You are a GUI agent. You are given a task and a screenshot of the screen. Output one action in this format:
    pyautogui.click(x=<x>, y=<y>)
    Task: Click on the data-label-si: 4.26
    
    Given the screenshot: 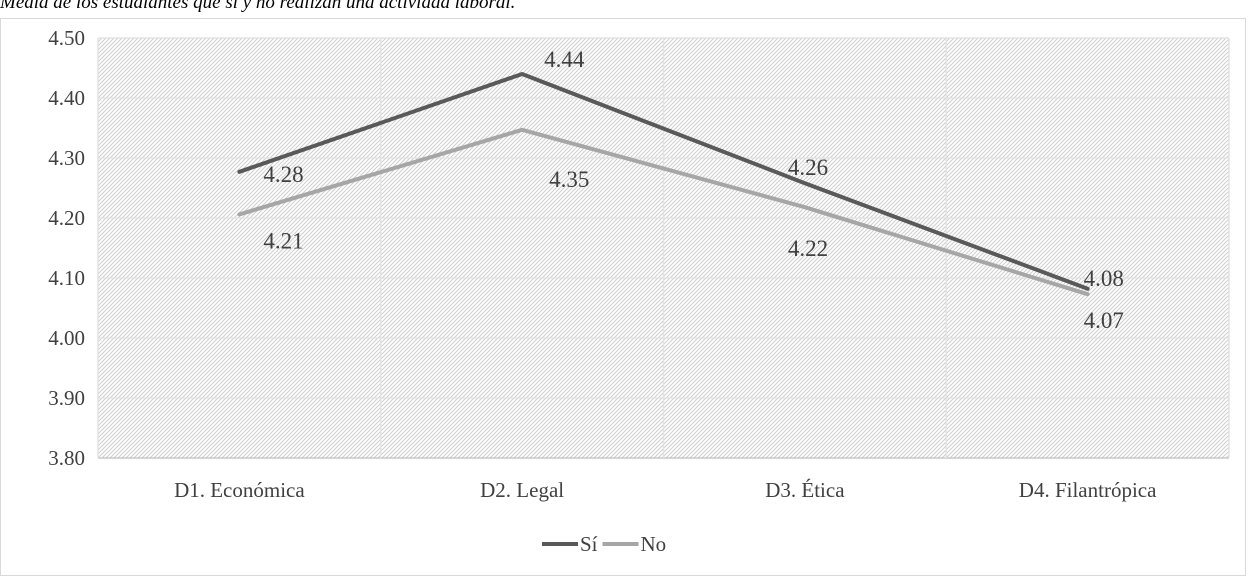 What is the action you would take?
    pyautogui.click(x=808, y=167)
    